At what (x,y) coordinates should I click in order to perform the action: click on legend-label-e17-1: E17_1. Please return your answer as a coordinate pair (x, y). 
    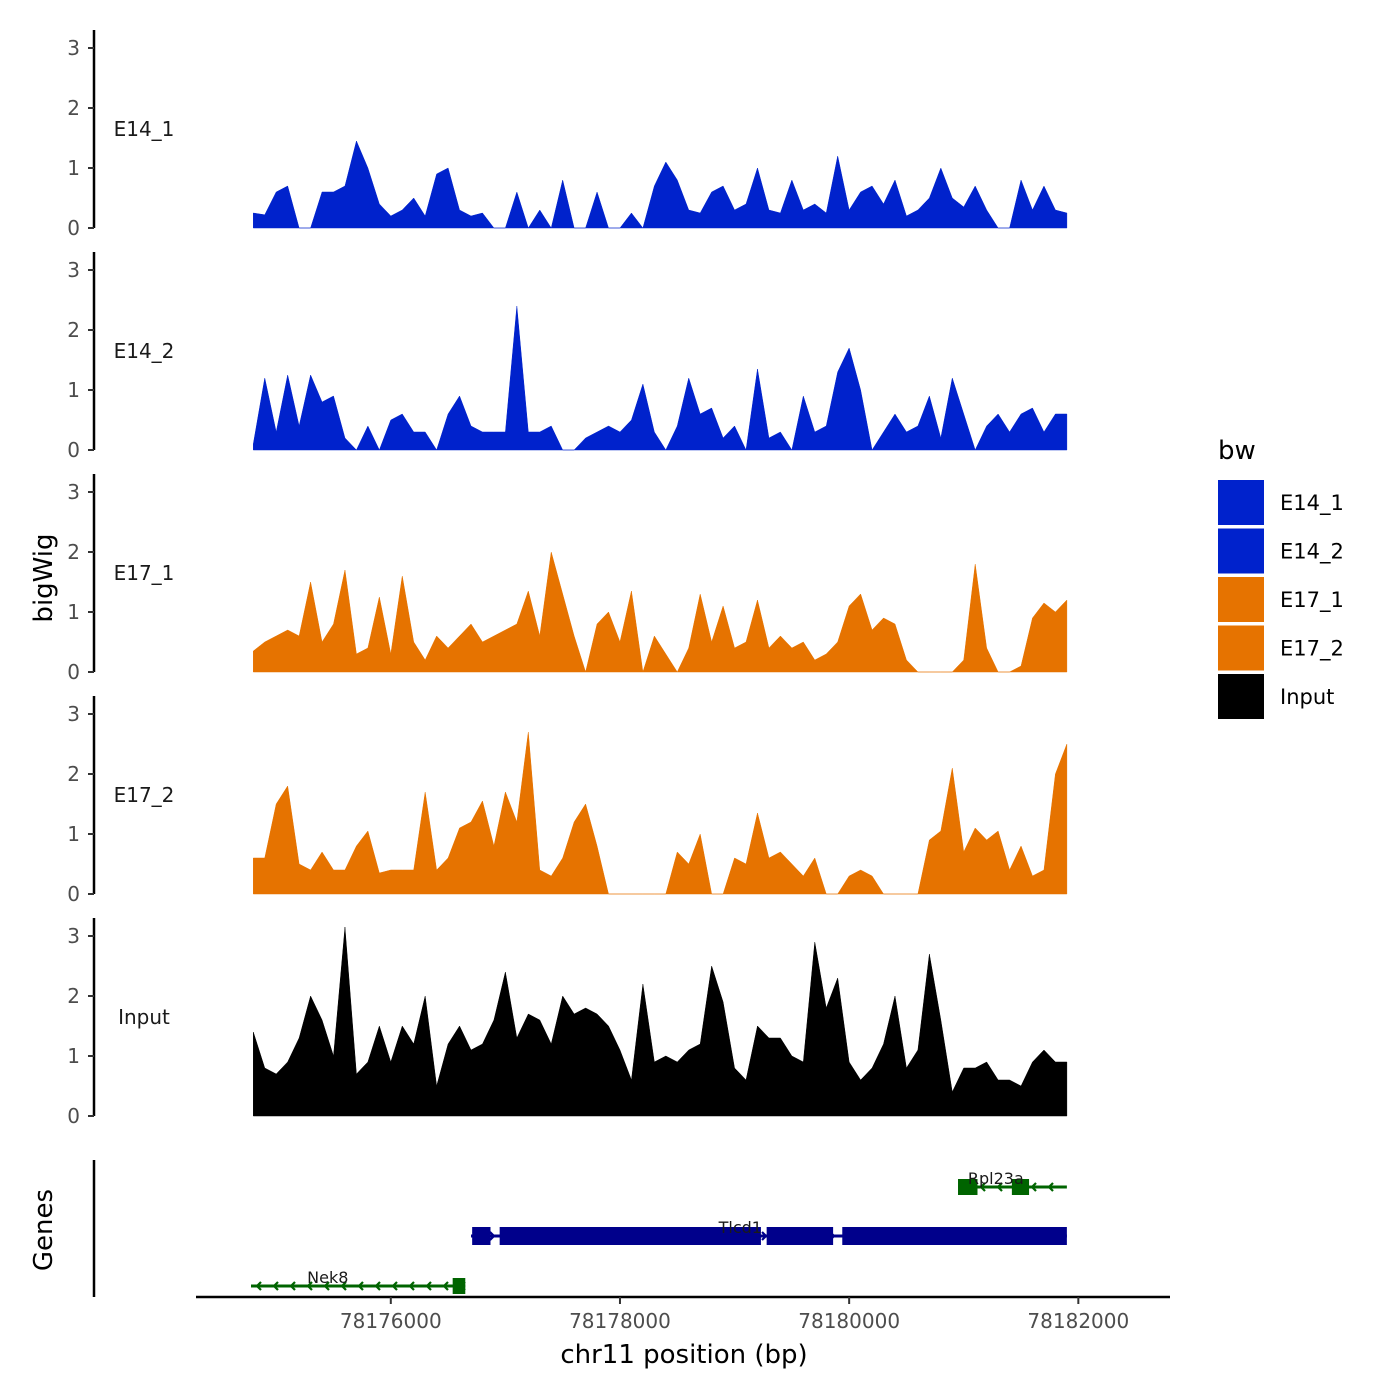
    Looking at the image, I should click on (1312, 600).